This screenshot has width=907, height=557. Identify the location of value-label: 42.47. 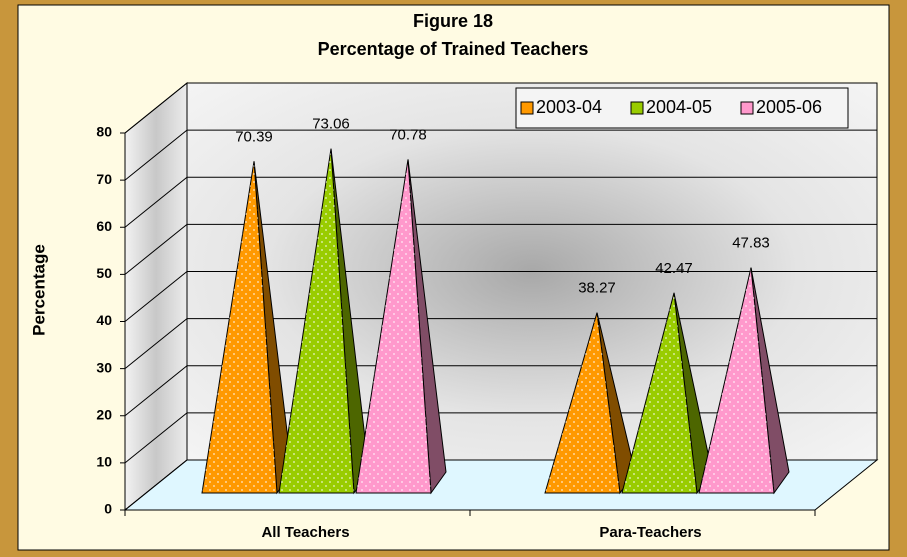
(674, 268).